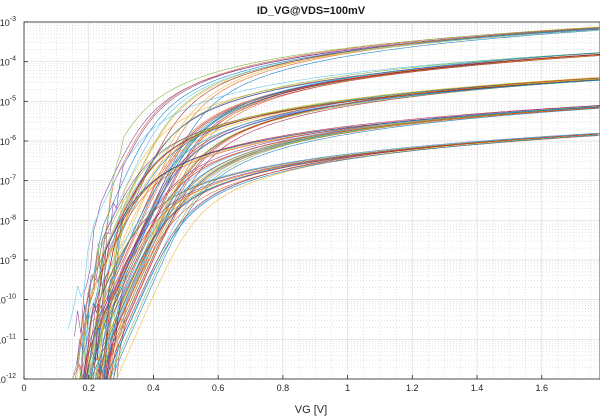 Image resolution: width=600 pixels, height=420 pixels. What do you see at coordinates (8, 339) in the screenshot?
I see `y-tick-label: 10⁻¹¹` at bounding box center [8, 339].